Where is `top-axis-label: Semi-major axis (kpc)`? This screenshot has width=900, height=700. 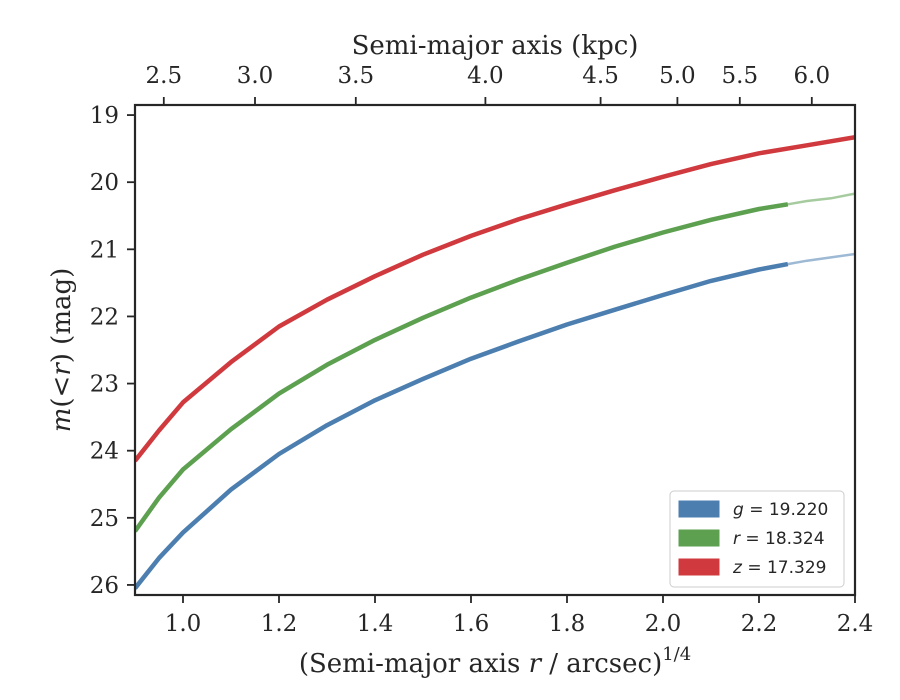
top-axis-label: Semi-major axis (kpc) is located at coordinates (495, 46).